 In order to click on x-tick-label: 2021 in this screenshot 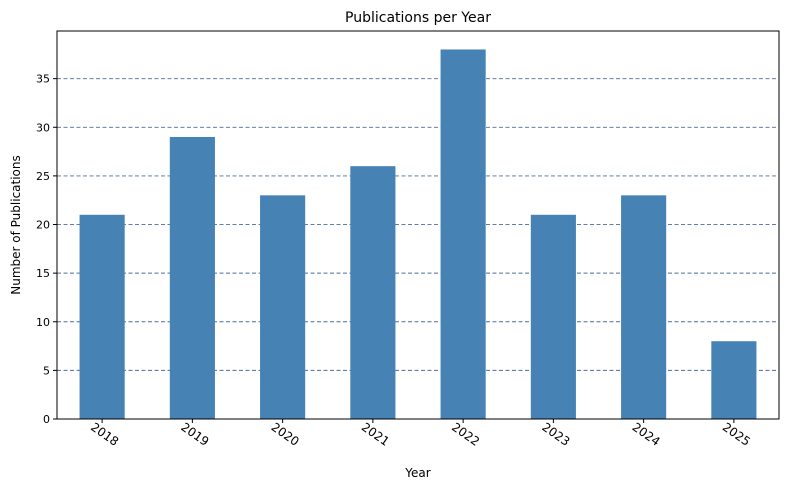, I will do `click(375, 434)`.